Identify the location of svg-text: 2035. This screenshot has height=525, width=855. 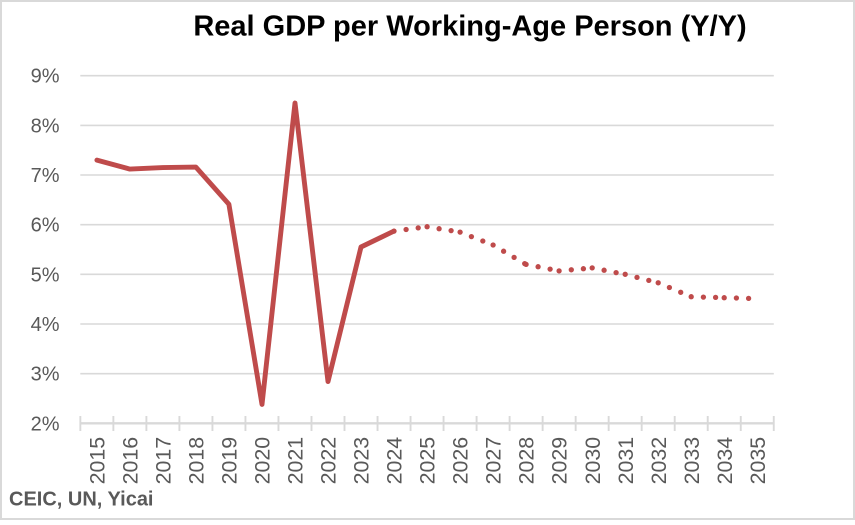
(758, 461).